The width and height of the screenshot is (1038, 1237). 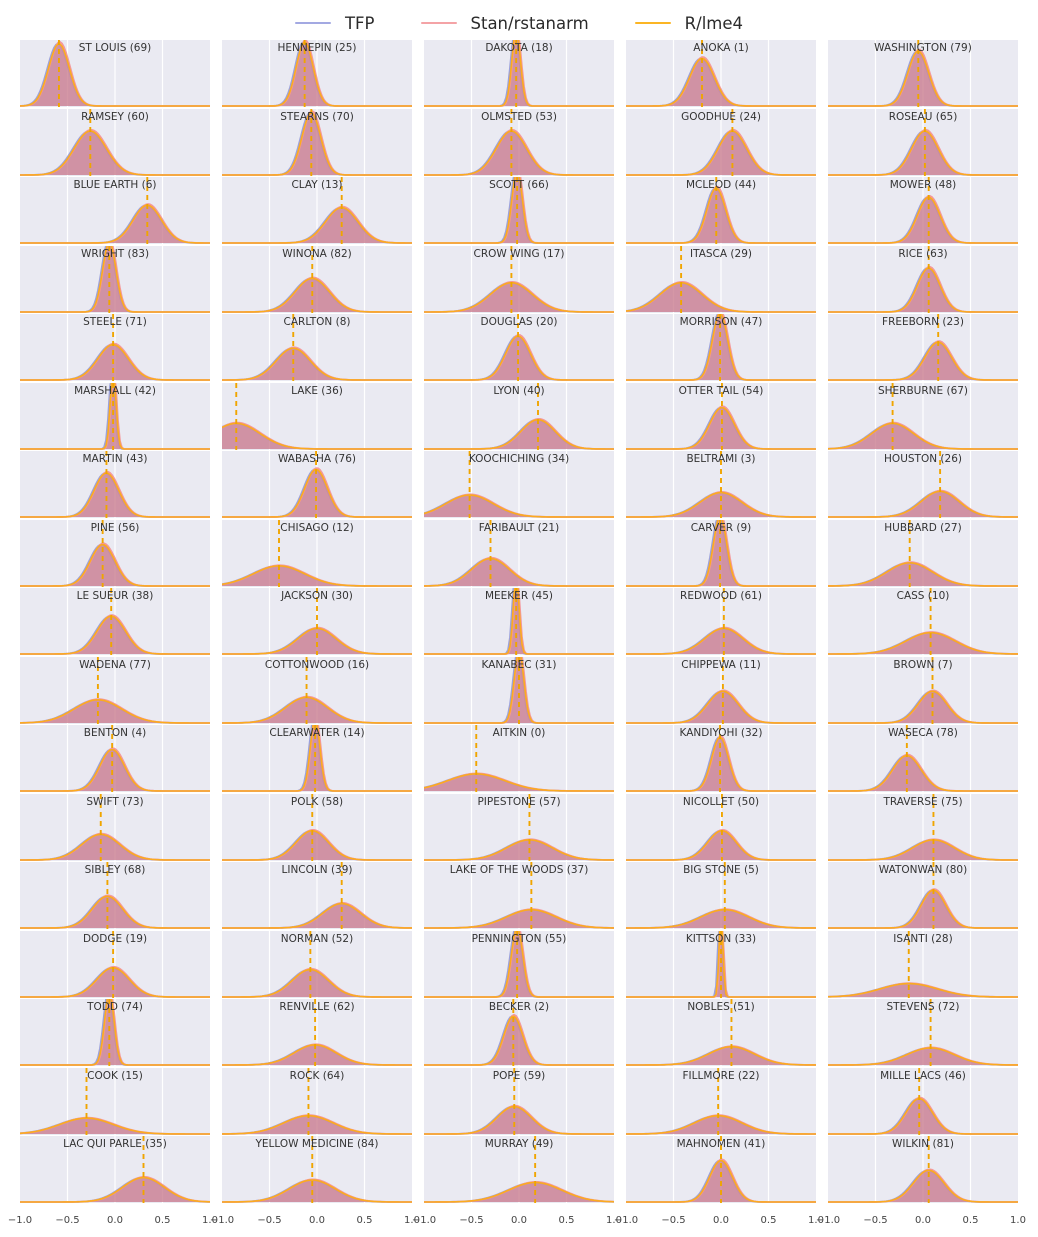 I want to click on density-panel-traverse: TRAVERSE (75), so click(x=923, y=827).